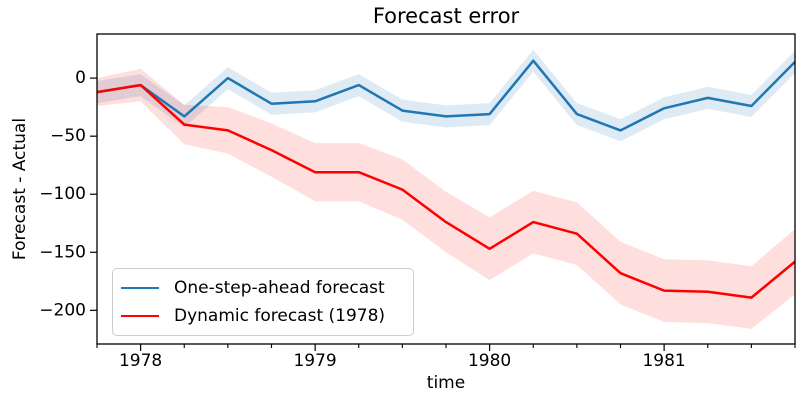 This screenshot has width=805, height=407. Describe the element at coordinates (62, 310) in the screenshot. I see `y-tick-label: −200` at that location.